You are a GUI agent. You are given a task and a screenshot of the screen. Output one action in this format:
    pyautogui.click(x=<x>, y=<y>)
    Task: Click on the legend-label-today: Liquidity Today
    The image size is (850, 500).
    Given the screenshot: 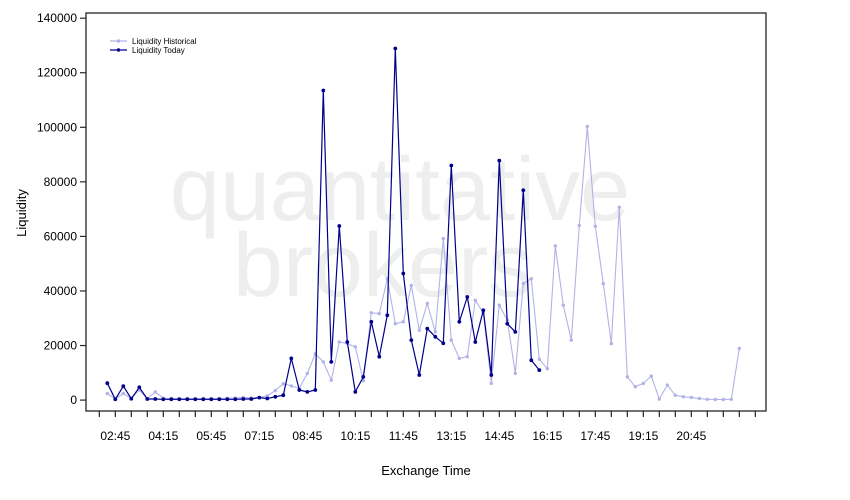 What is the action you would take?
    pyautogui.click(x=158, y=50)
    